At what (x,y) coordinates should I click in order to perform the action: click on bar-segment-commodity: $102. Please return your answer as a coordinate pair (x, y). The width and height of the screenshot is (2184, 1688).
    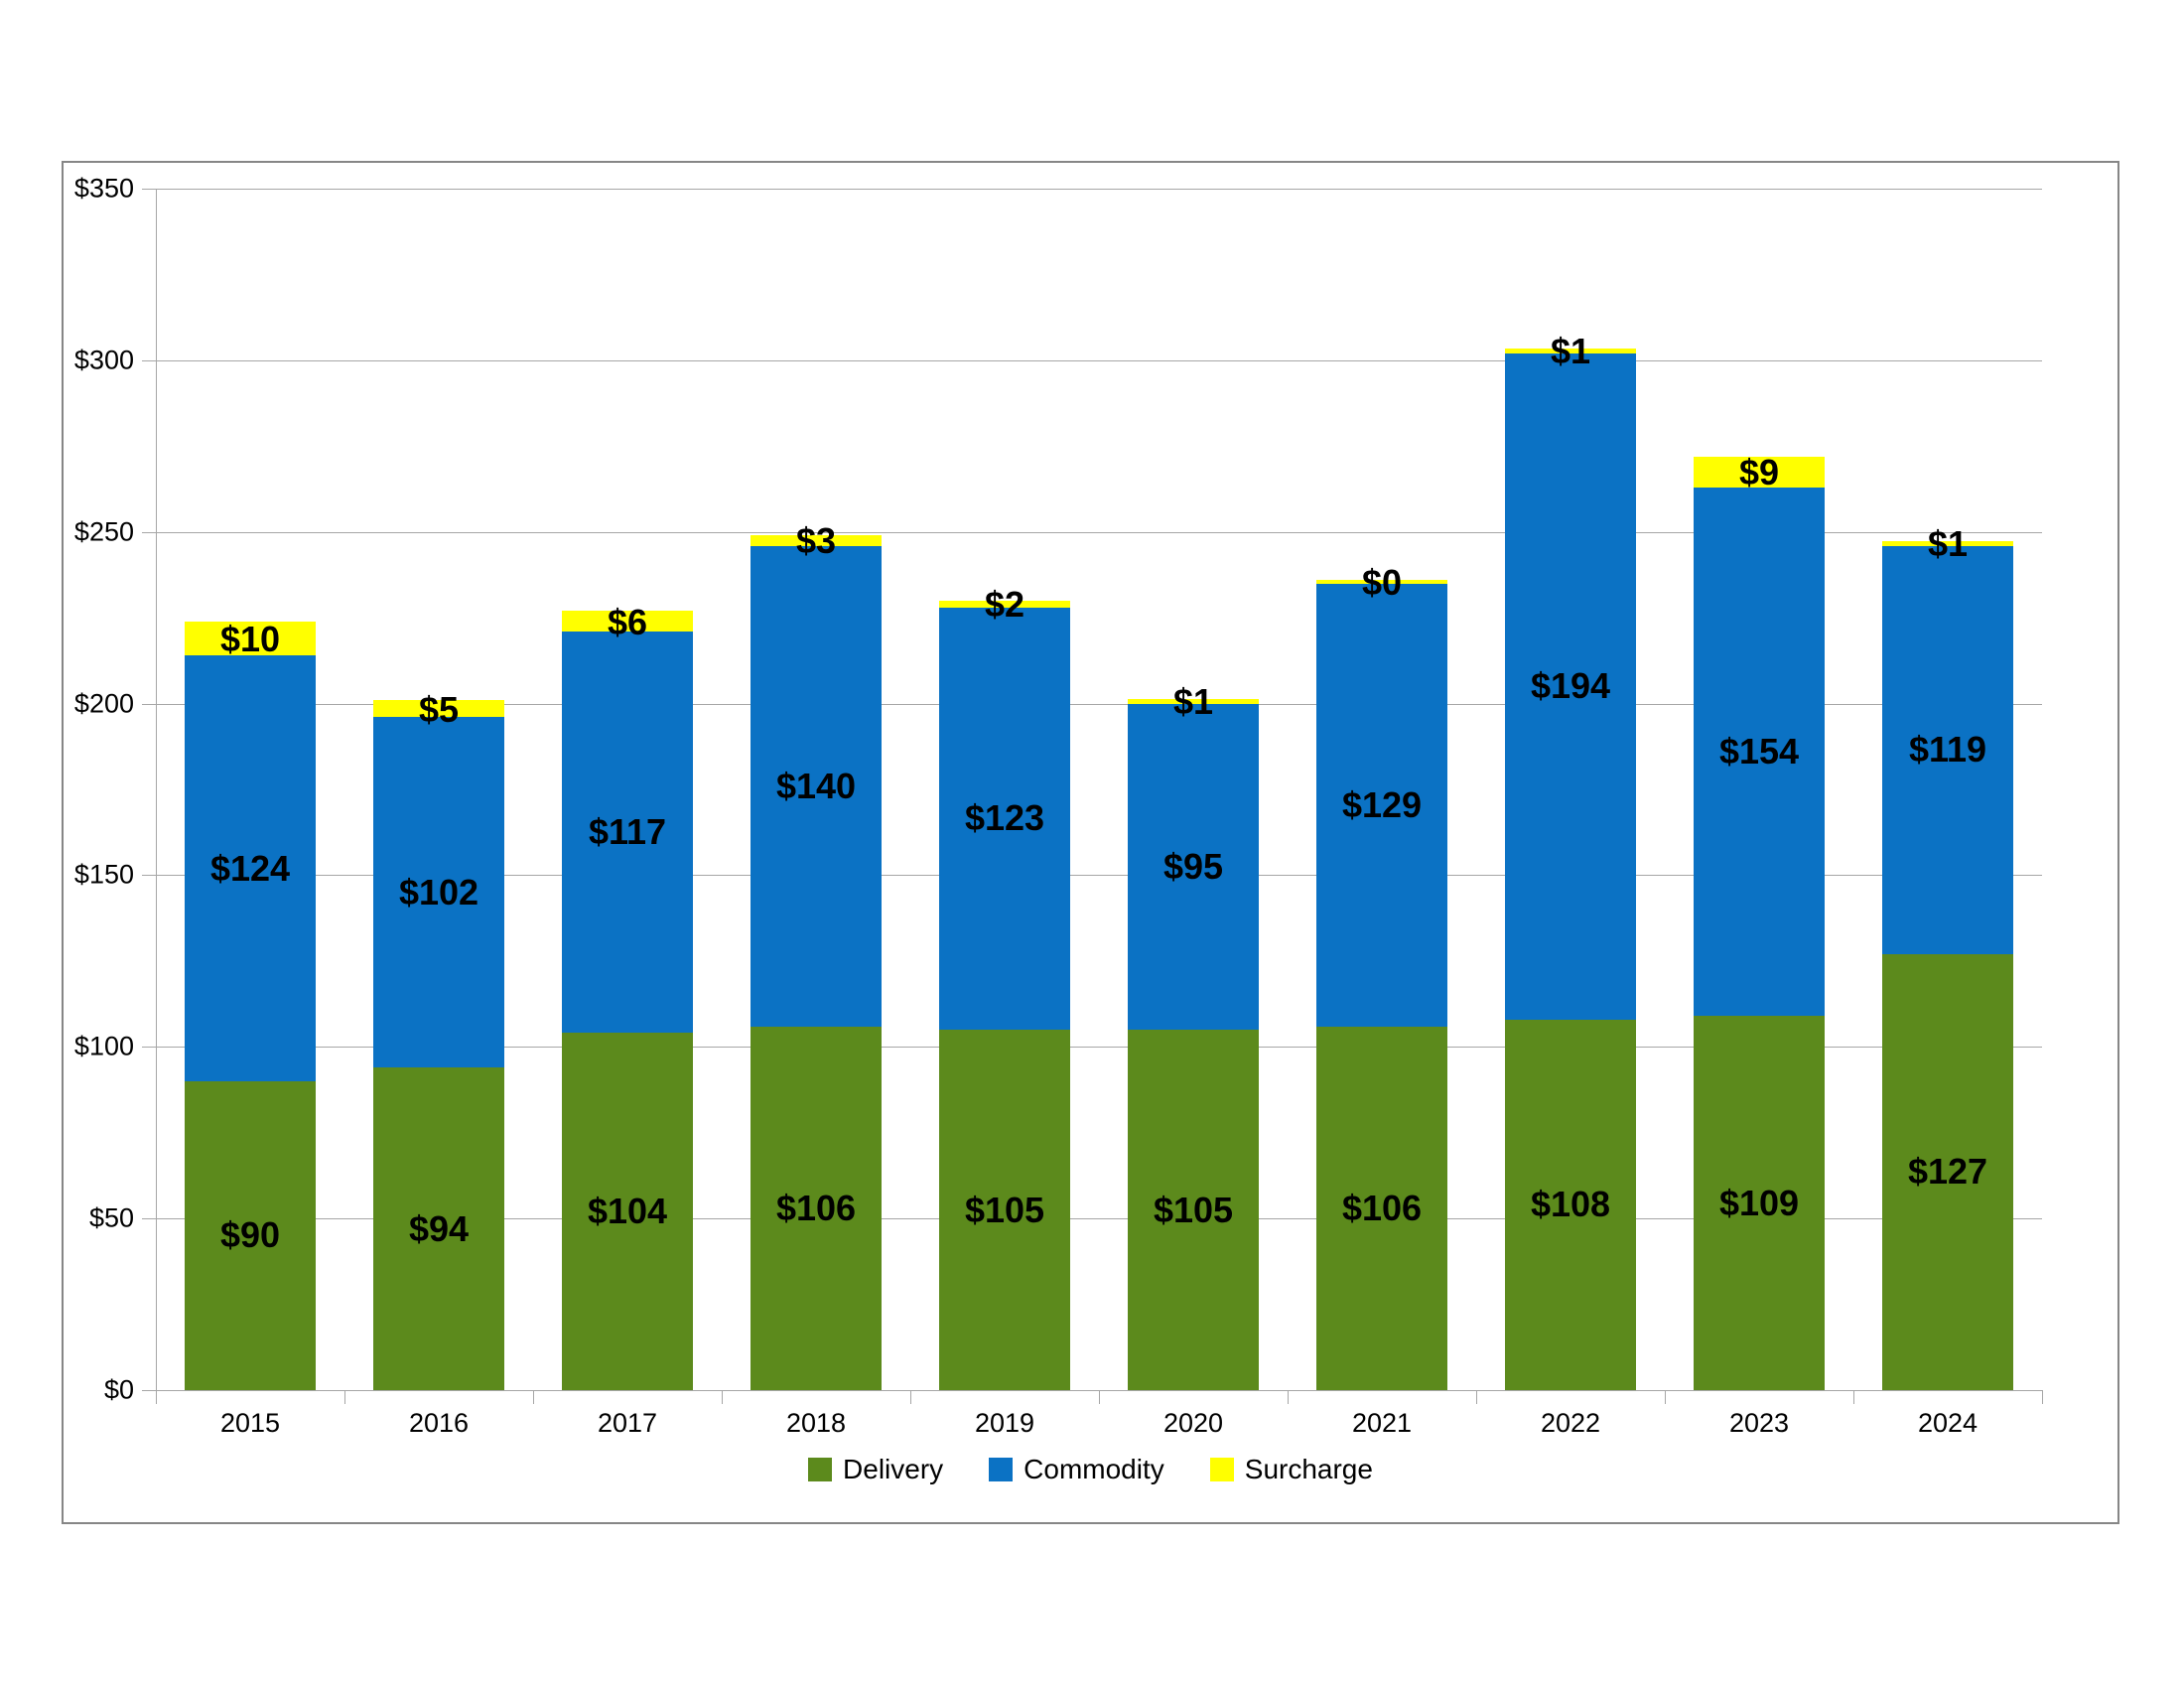
    Looking at the image, I should click on (438, 892).